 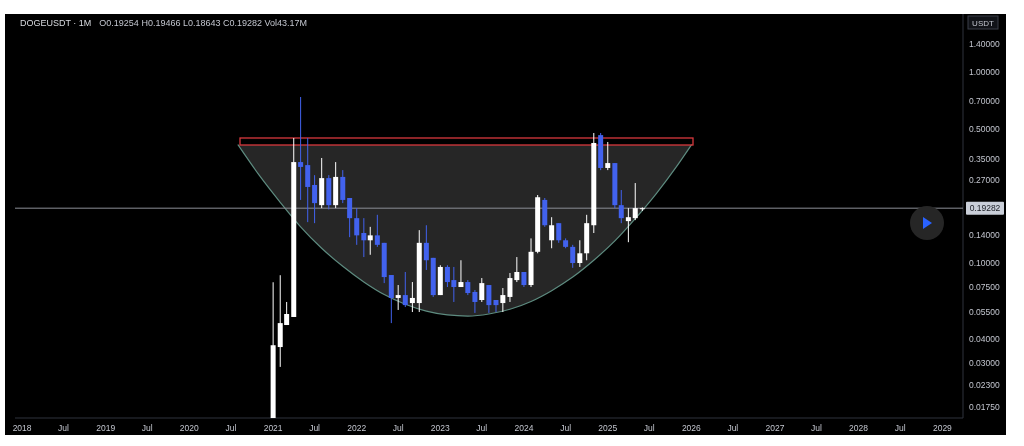 What do you see at coordinates (942, 428) in the screenshot?
I see `x-tick-label: 2029` at bounding box center [942, 428].